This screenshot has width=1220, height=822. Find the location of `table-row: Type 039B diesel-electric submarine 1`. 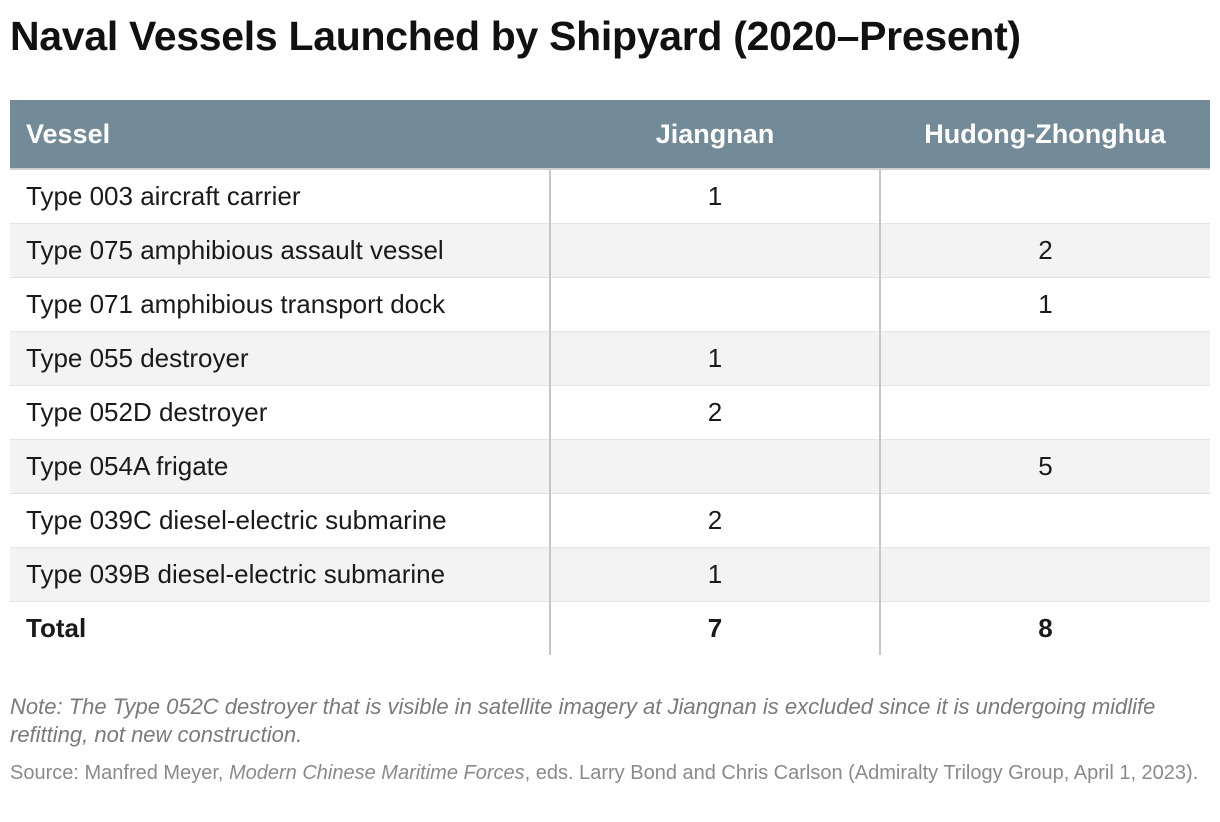

table-row: Type 039B diesel-electric submarine 1 is located at coordinates (610, 574).